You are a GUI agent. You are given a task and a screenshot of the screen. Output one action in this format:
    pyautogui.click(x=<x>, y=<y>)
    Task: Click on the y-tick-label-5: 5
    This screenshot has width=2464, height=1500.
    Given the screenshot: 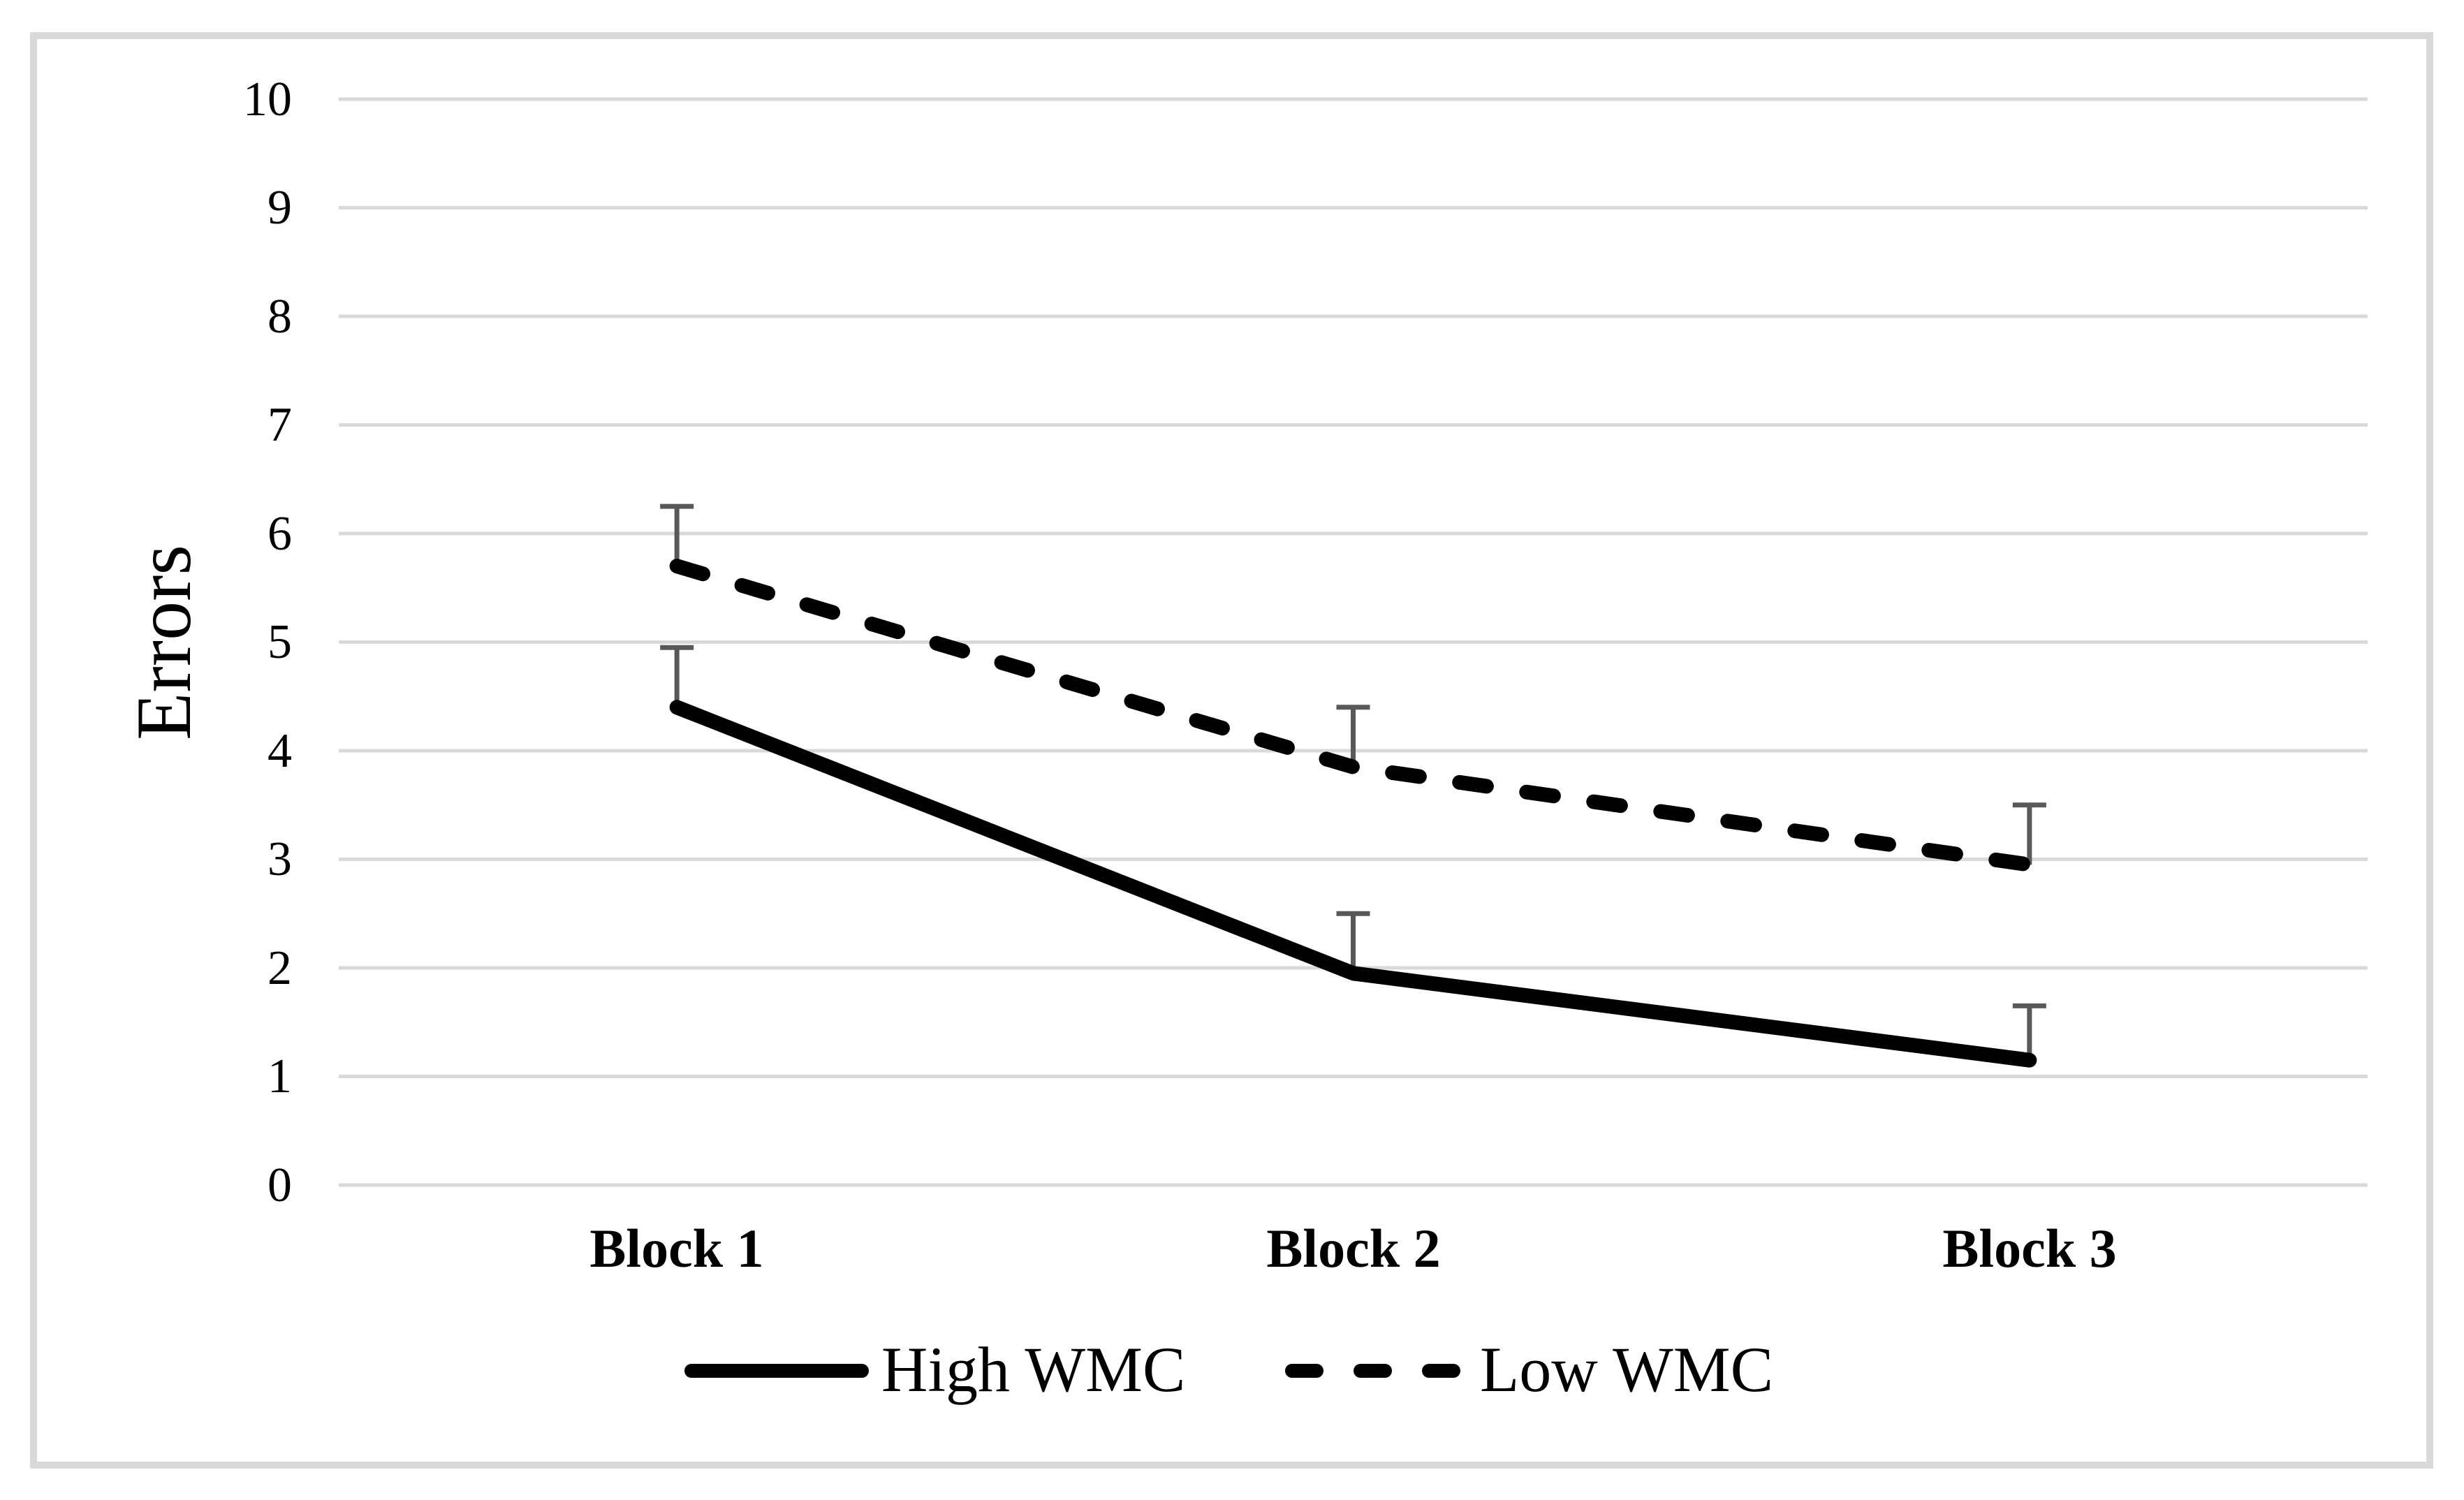 What is the action you would take?
    pyautogui.click(x=279, y=642)
    